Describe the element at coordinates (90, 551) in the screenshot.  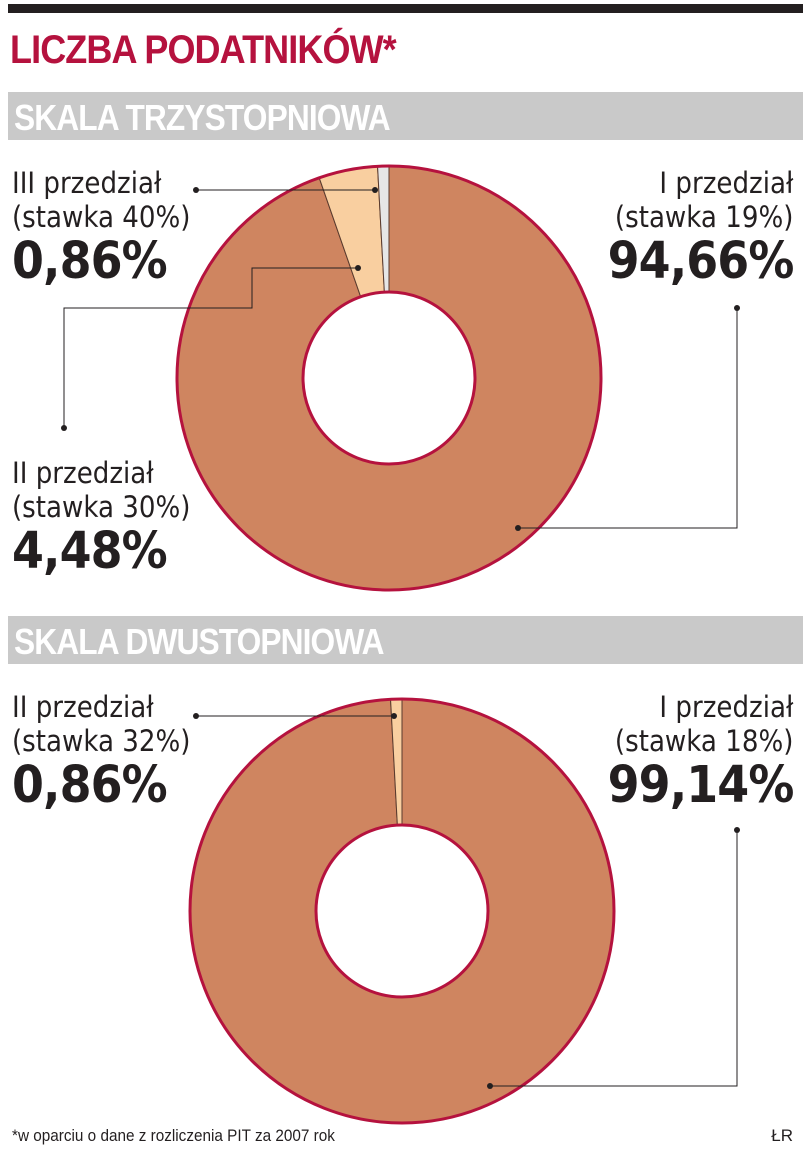
I see `bracket-share: 4,48%` at that location.